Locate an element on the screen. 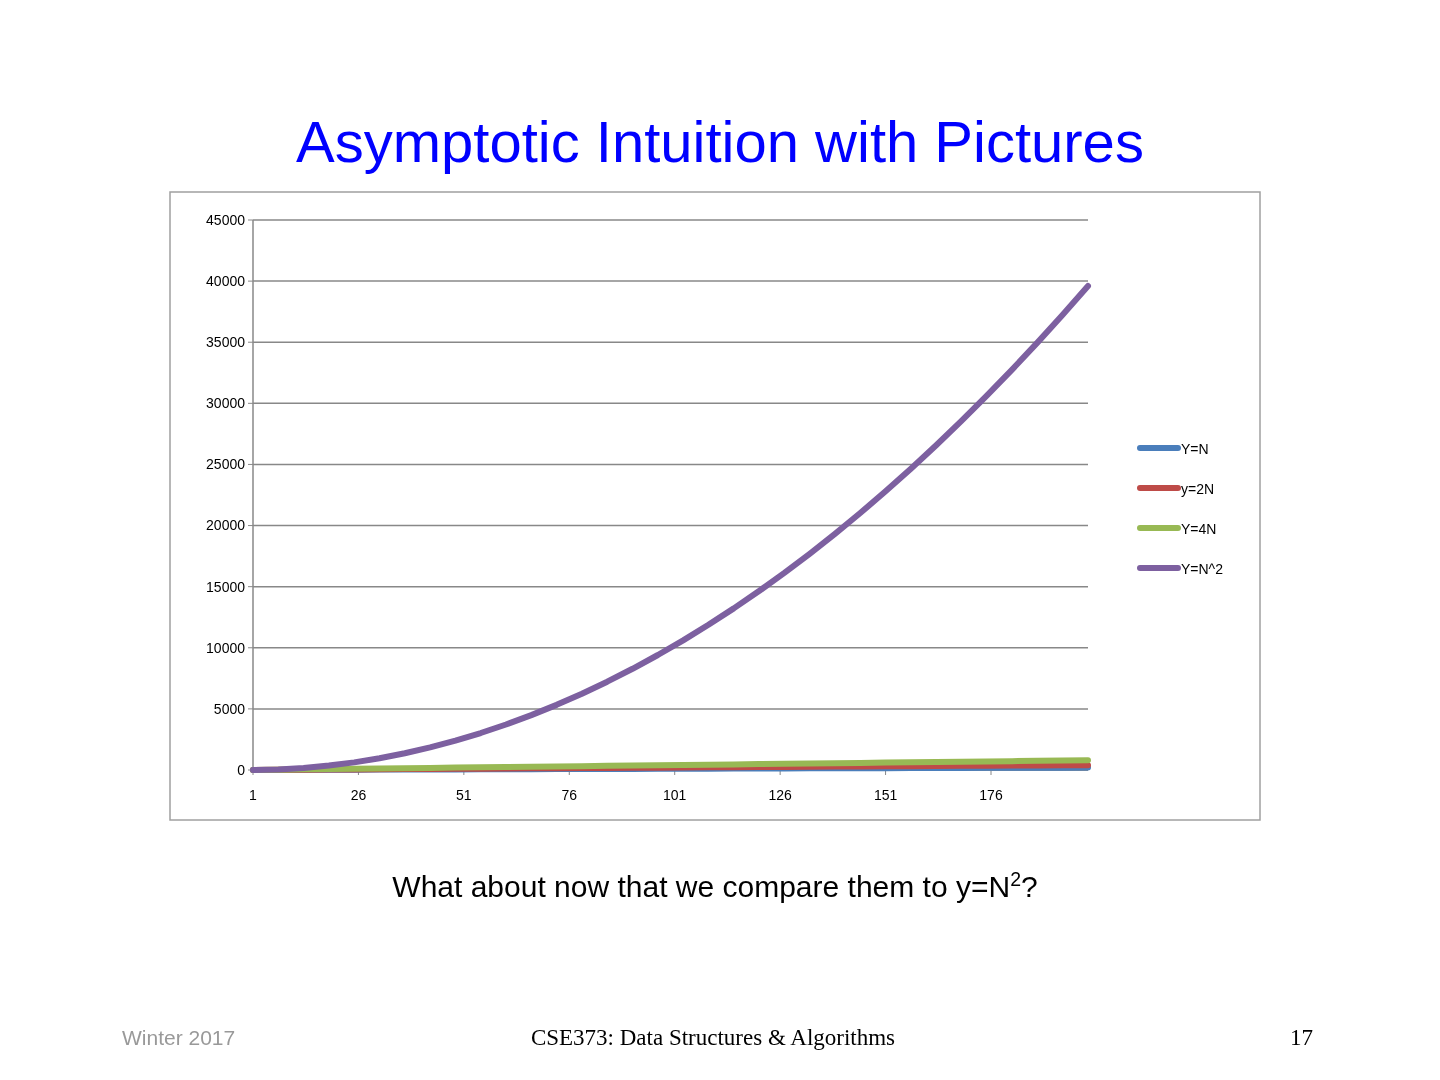 This screenshot has width=1440, height=1080. y-tick-label: 25000 is located at coordinates (226, 464).